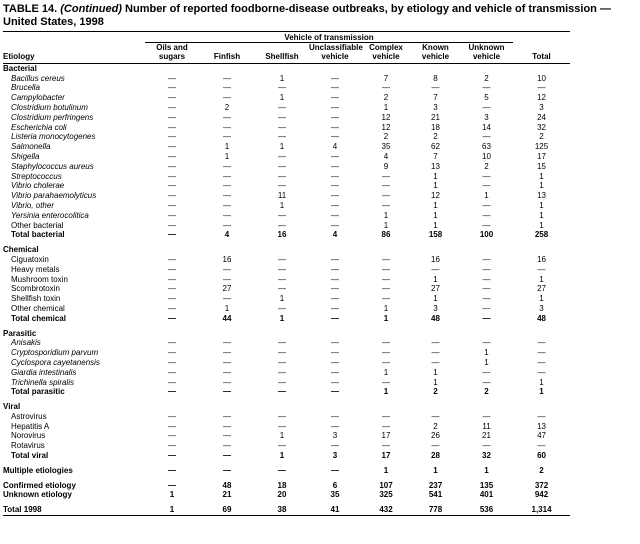 This screenshot has width=640, height=544. What do you see at coordinates (21, 250) in the screenshot?
I see `section-title: Chemical` at bounding box center [21, 250].